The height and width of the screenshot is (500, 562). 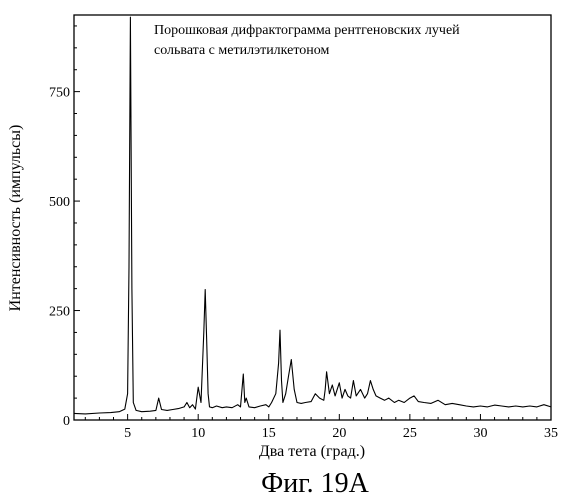 I want to click on y-tick-label: 500, so click(x=59, y=202).